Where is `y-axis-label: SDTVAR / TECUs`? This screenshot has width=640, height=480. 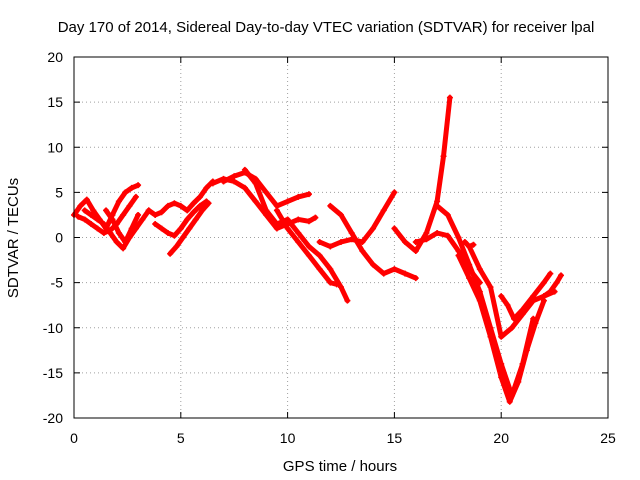
y-axis-label: SDTVAR / TECUs is located at coordinates (13, 238).